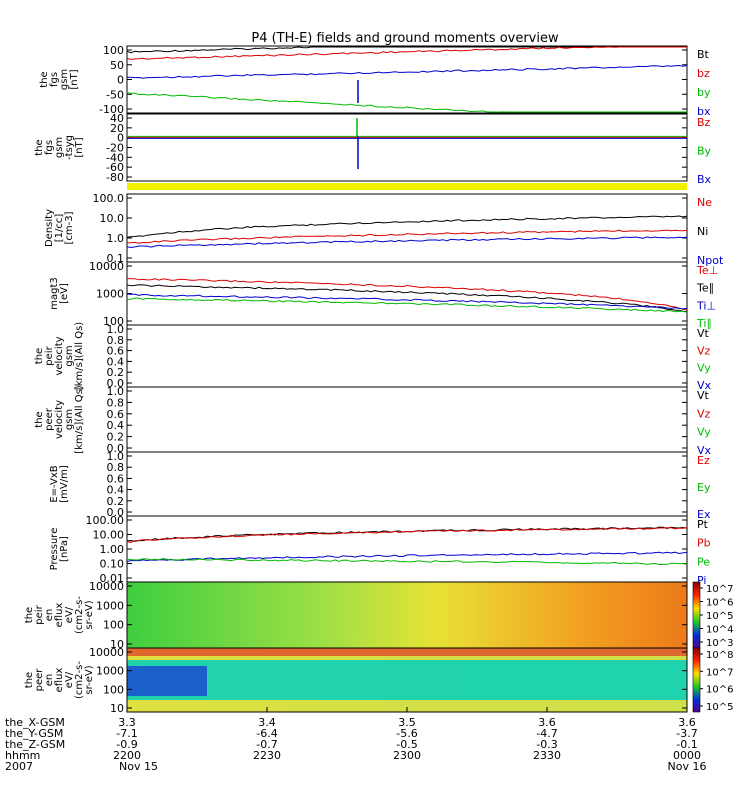 The image size is (750, 804). I want to click on y-tick-label: -50, so click(115, 94).